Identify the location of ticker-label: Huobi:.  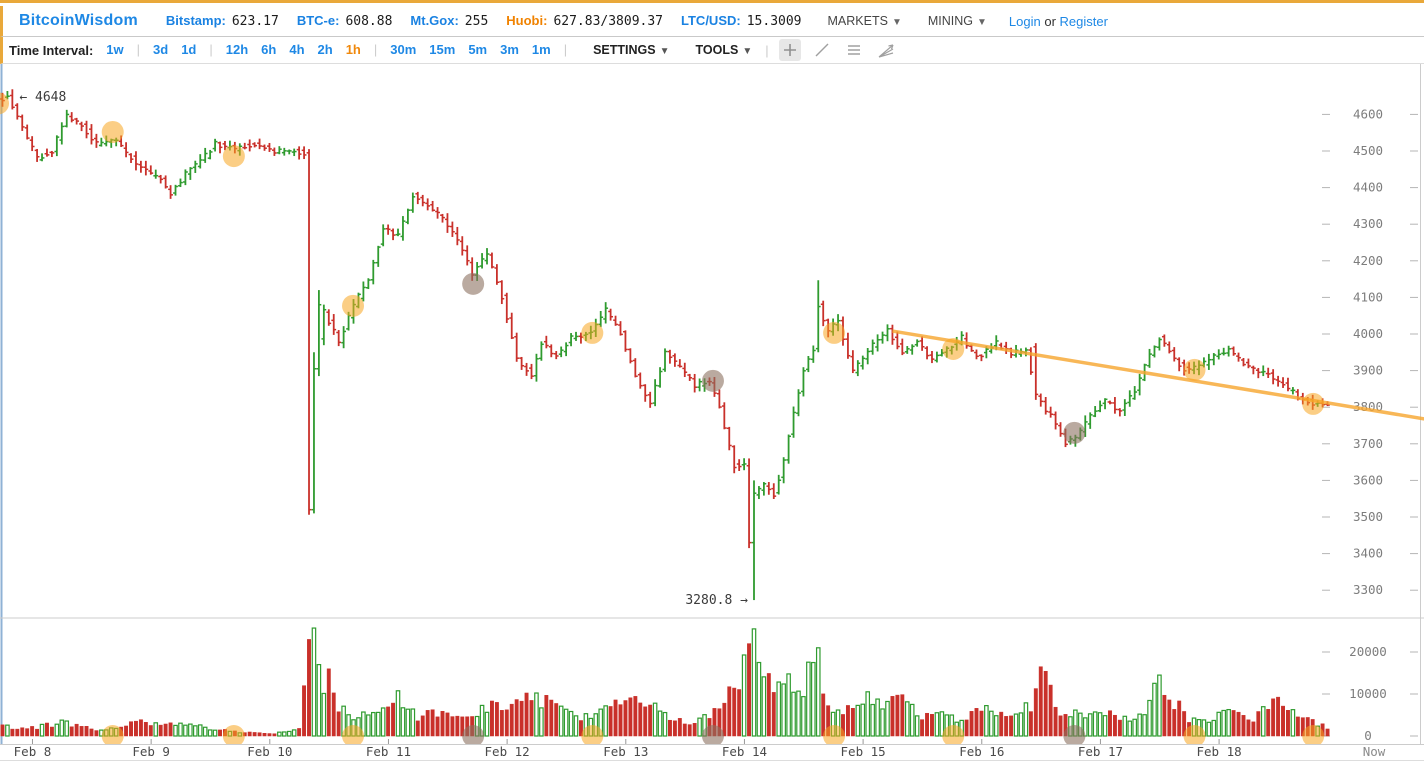
(527, 20).